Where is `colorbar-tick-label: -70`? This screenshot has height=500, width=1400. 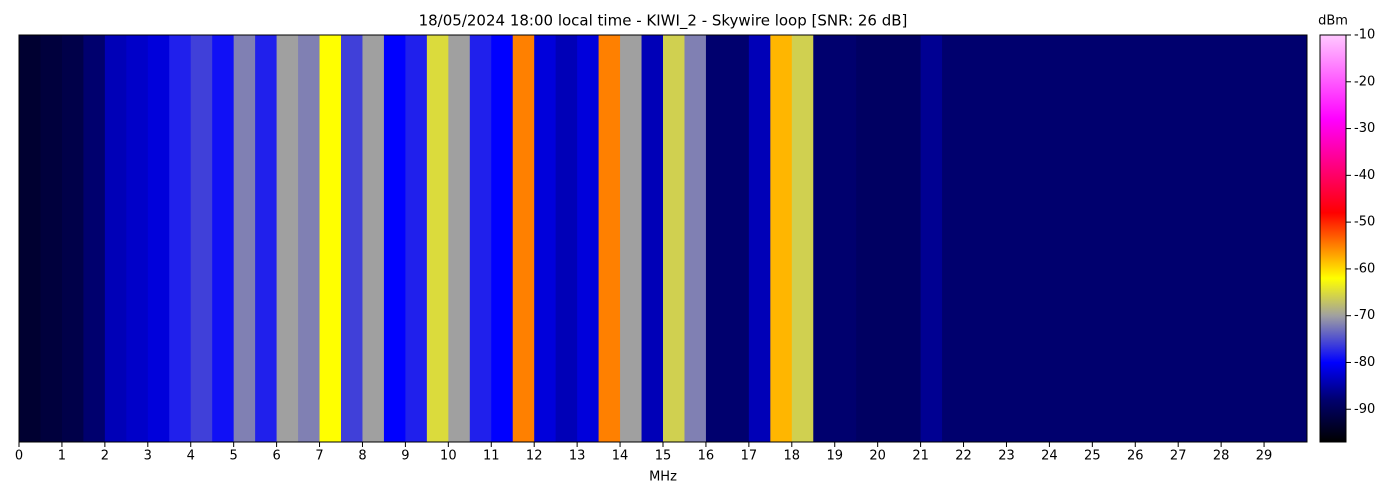
colorbar-tick-label: -70 is located at coordinates (1364, 315).